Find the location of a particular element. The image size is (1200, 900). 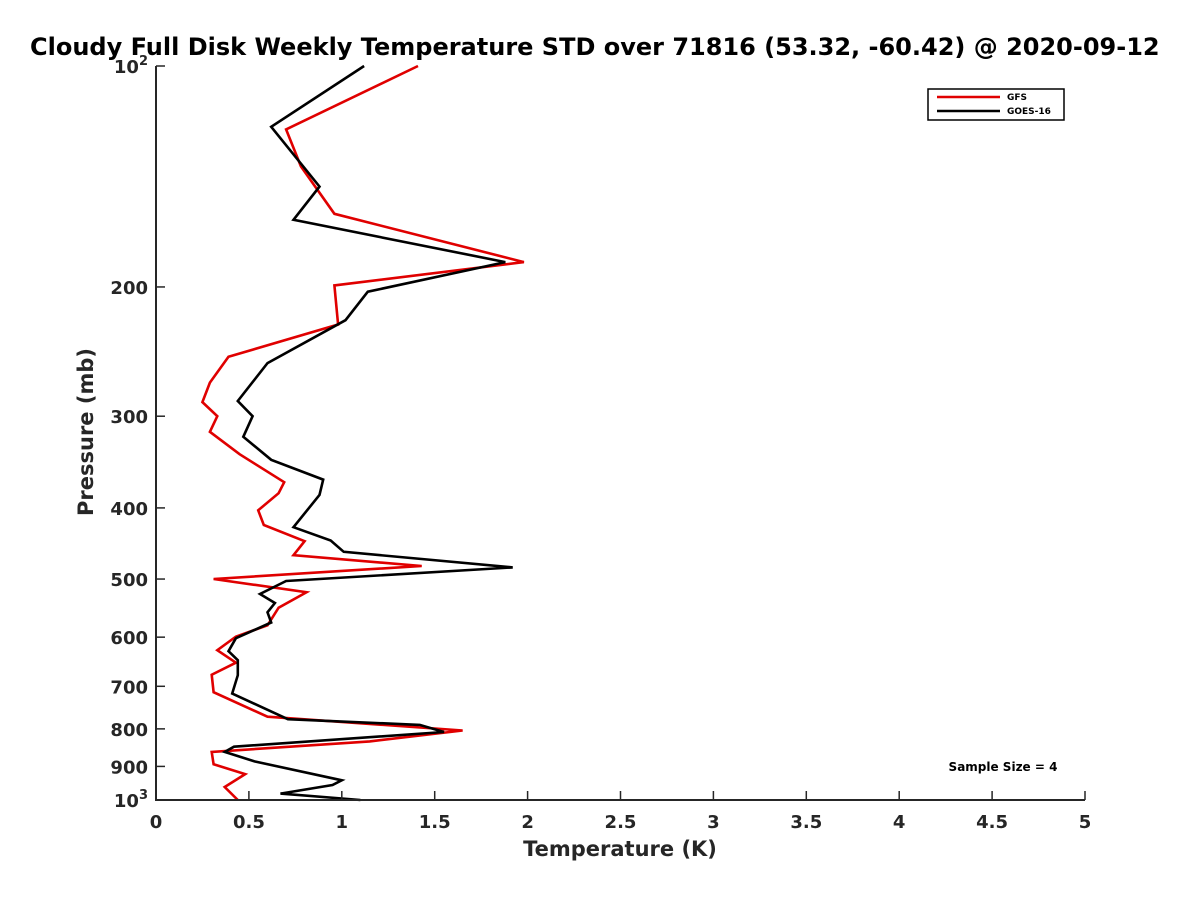

y-tick-label-400: 400 is located at coordinates (129, 509).